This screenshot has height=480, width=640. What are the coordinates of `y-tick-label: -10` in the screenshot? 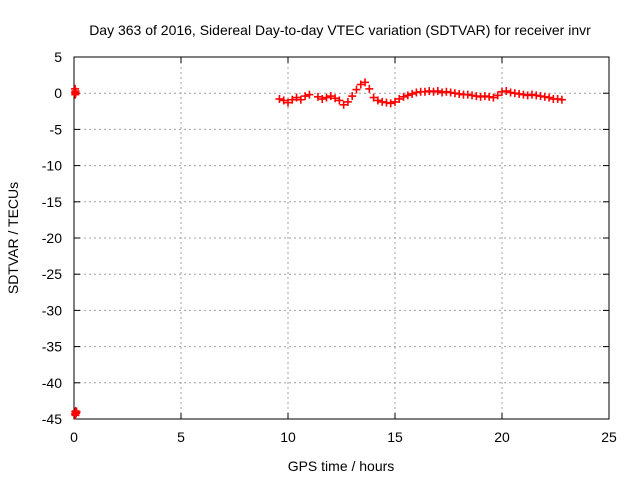 It's located at (52, 166).